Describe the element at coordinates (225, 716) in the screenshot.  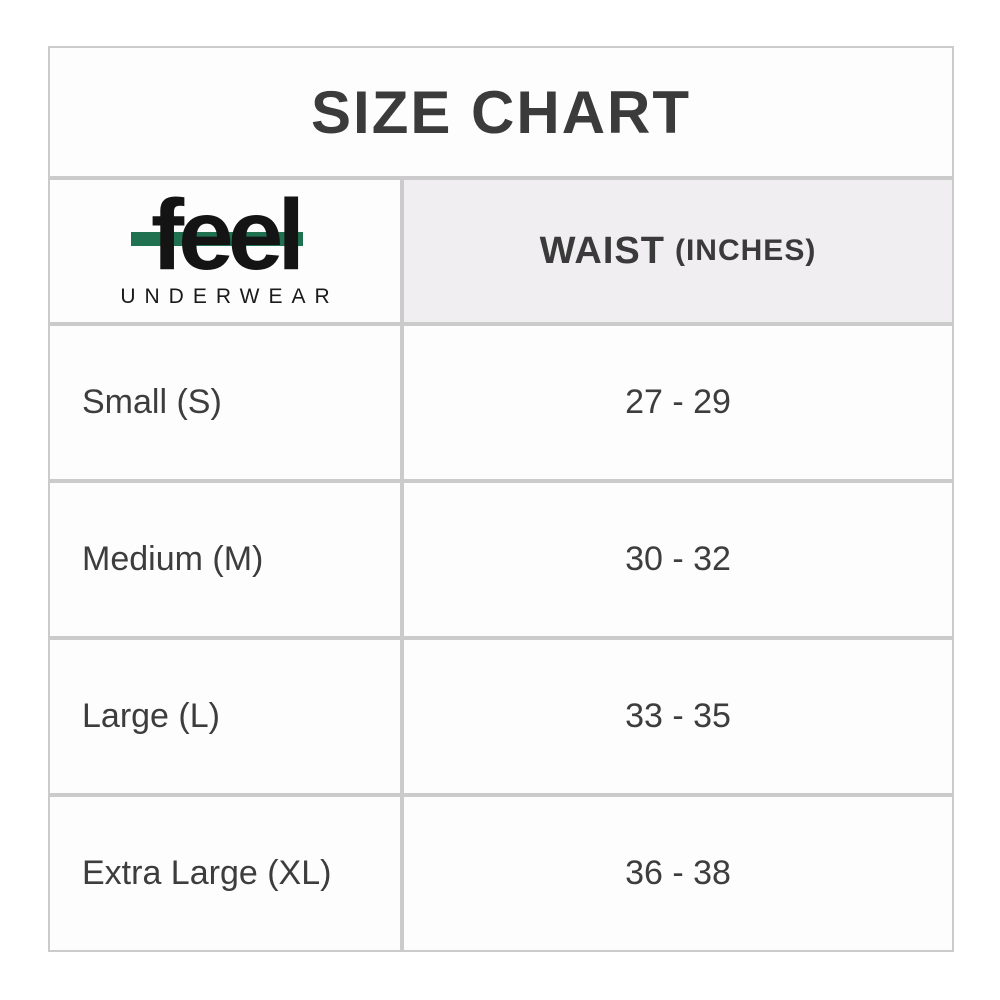
I see `size-cell: Large (L)` at that location.